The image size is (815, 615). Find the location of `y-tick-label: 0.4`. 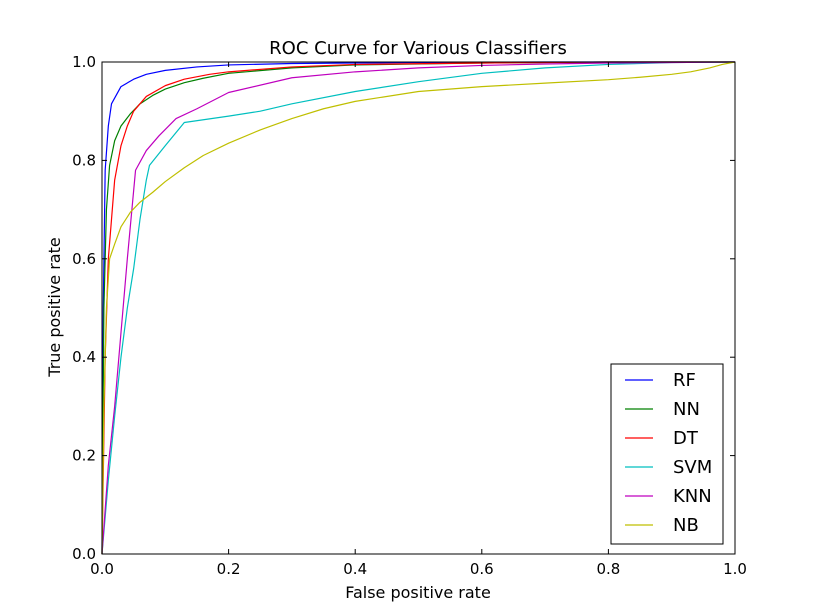

y-tick-label: 0.4 is located at coordinates (84, 357).